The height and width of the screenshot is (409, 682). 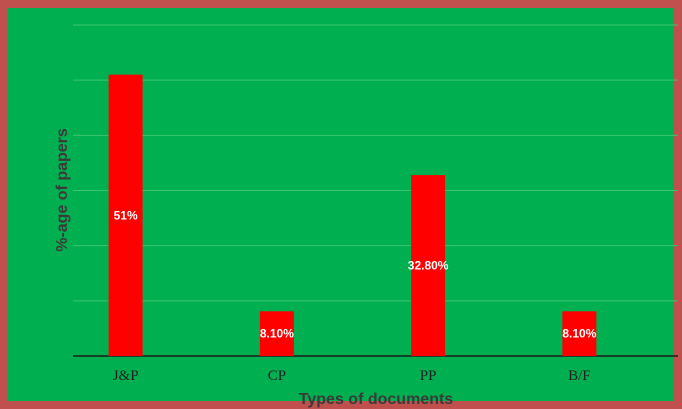 What do you see at coordinates (376, 399) in the screenshot?
I see `x-axis-title: Types of documents` at bounding box center [376, 399].